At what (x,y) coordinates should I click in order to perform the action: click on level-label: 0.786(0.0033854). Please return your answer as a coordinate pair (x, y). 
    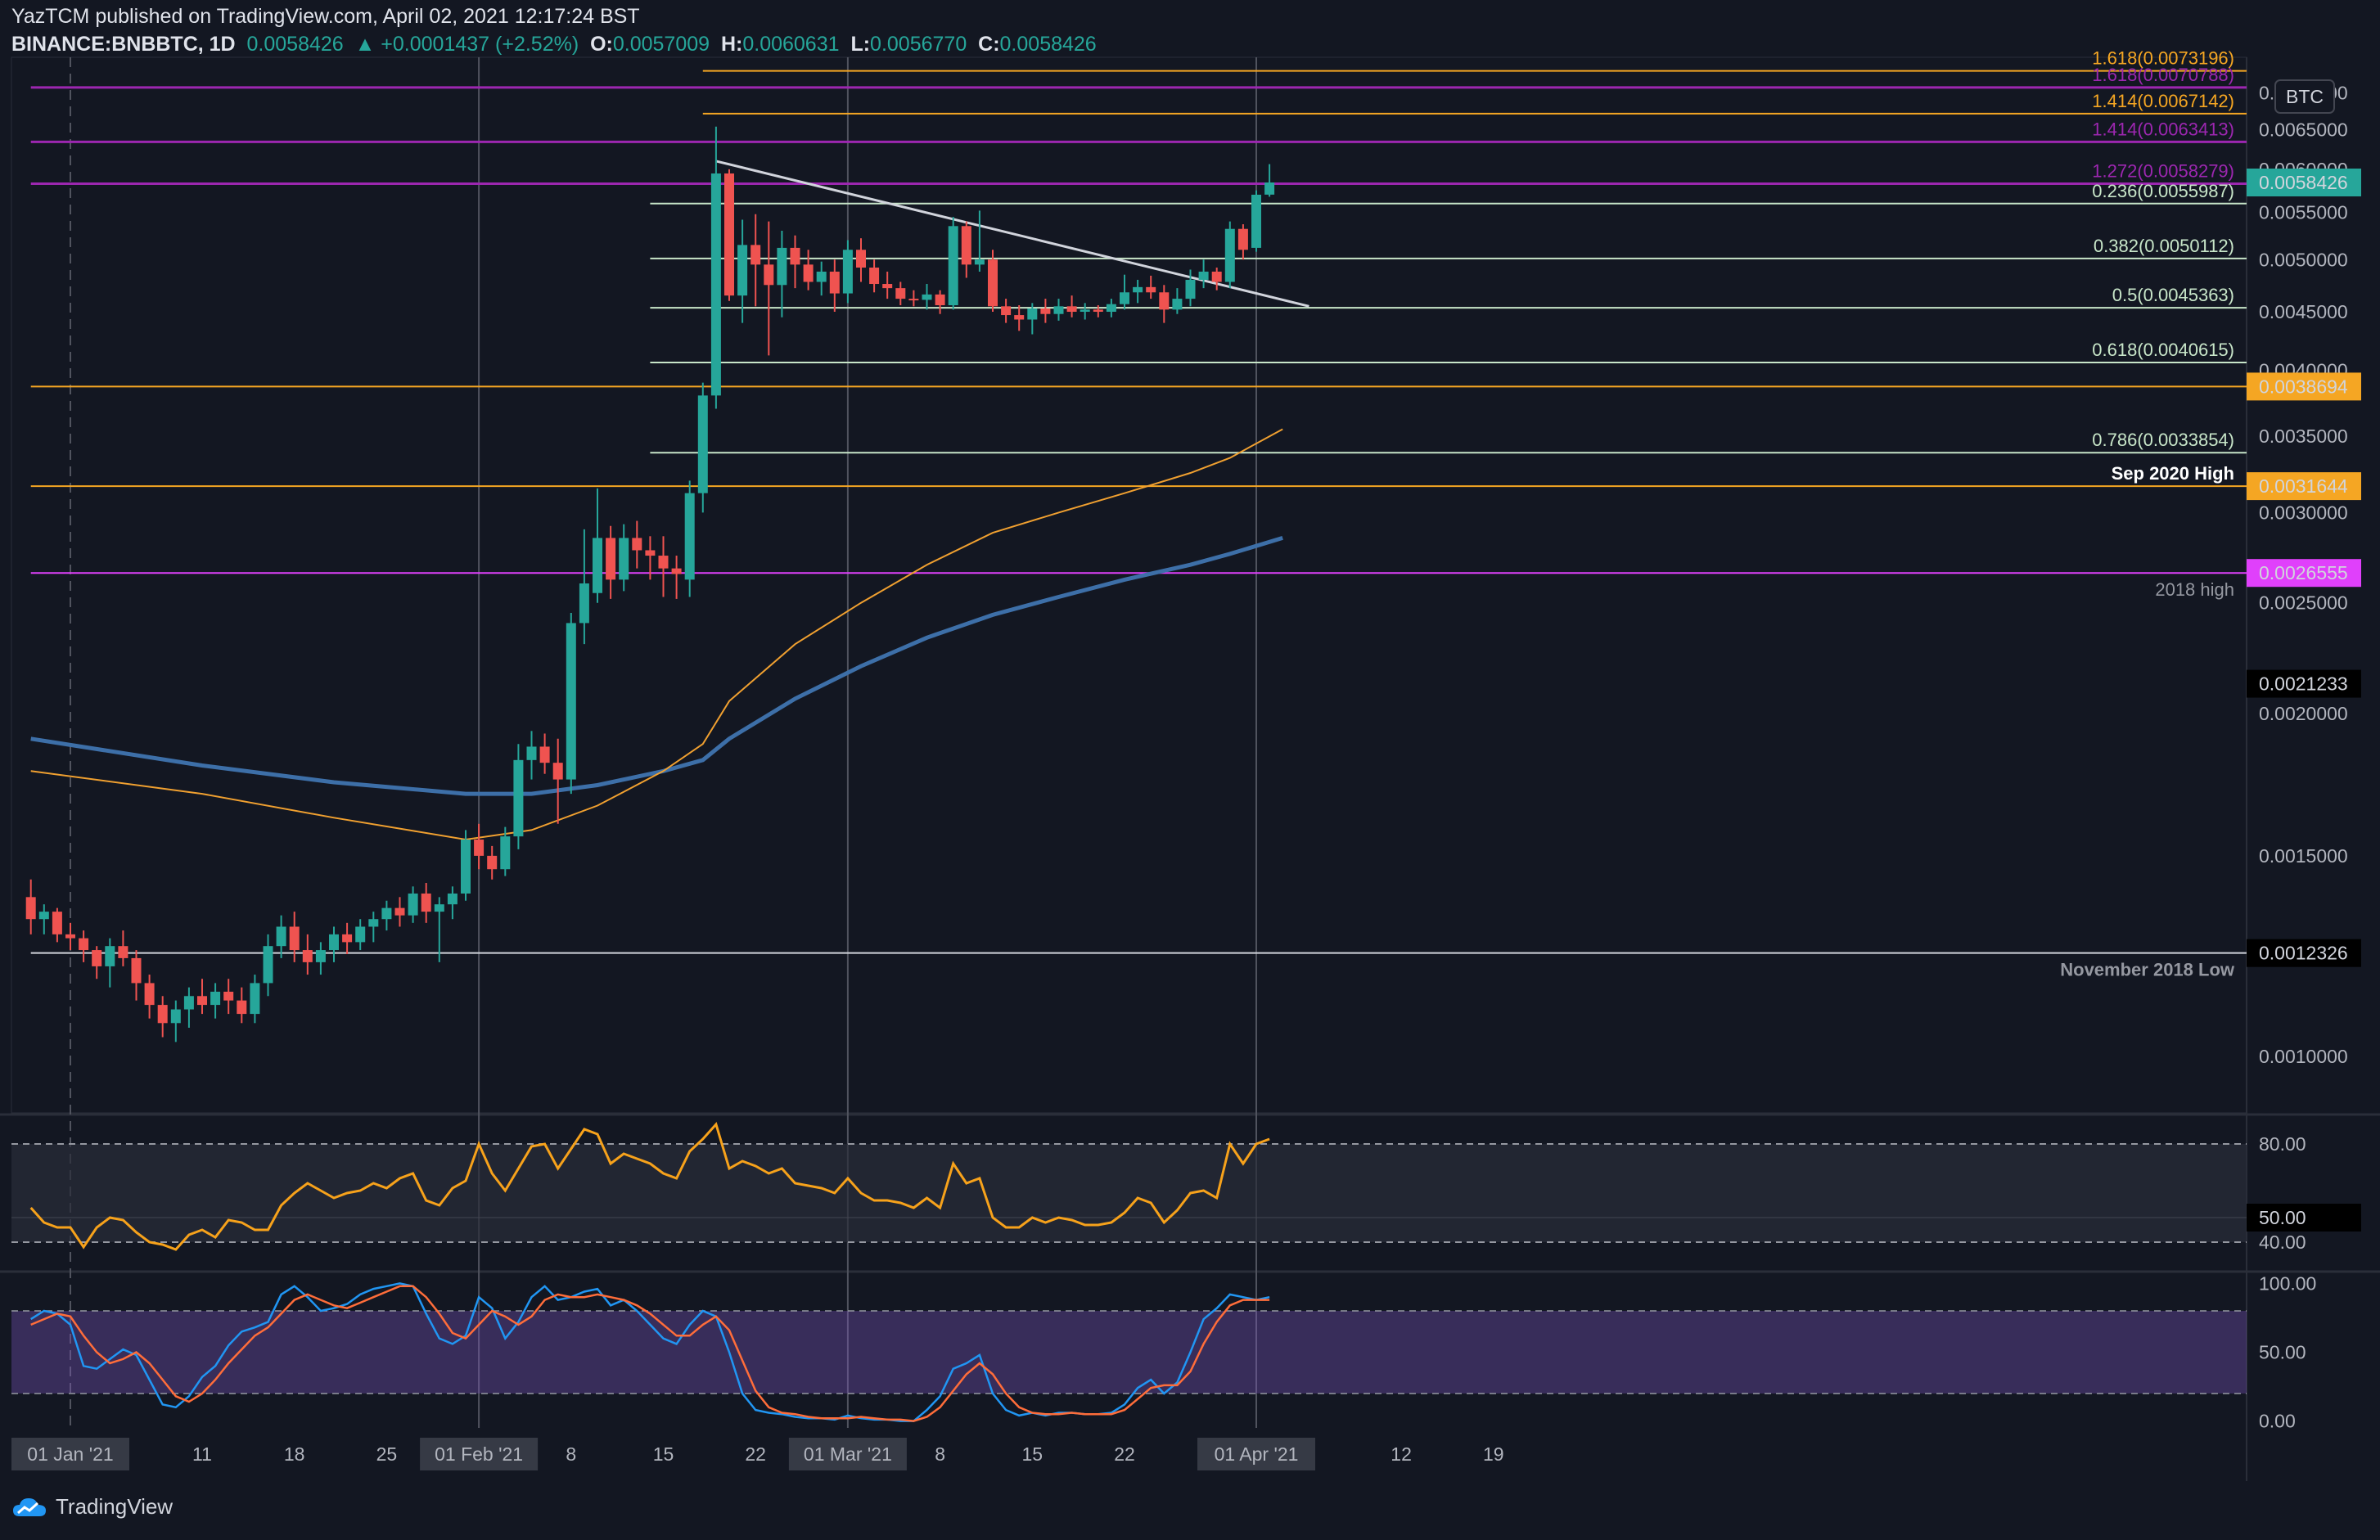
    Looking at the image, I should click on (2163, 440).